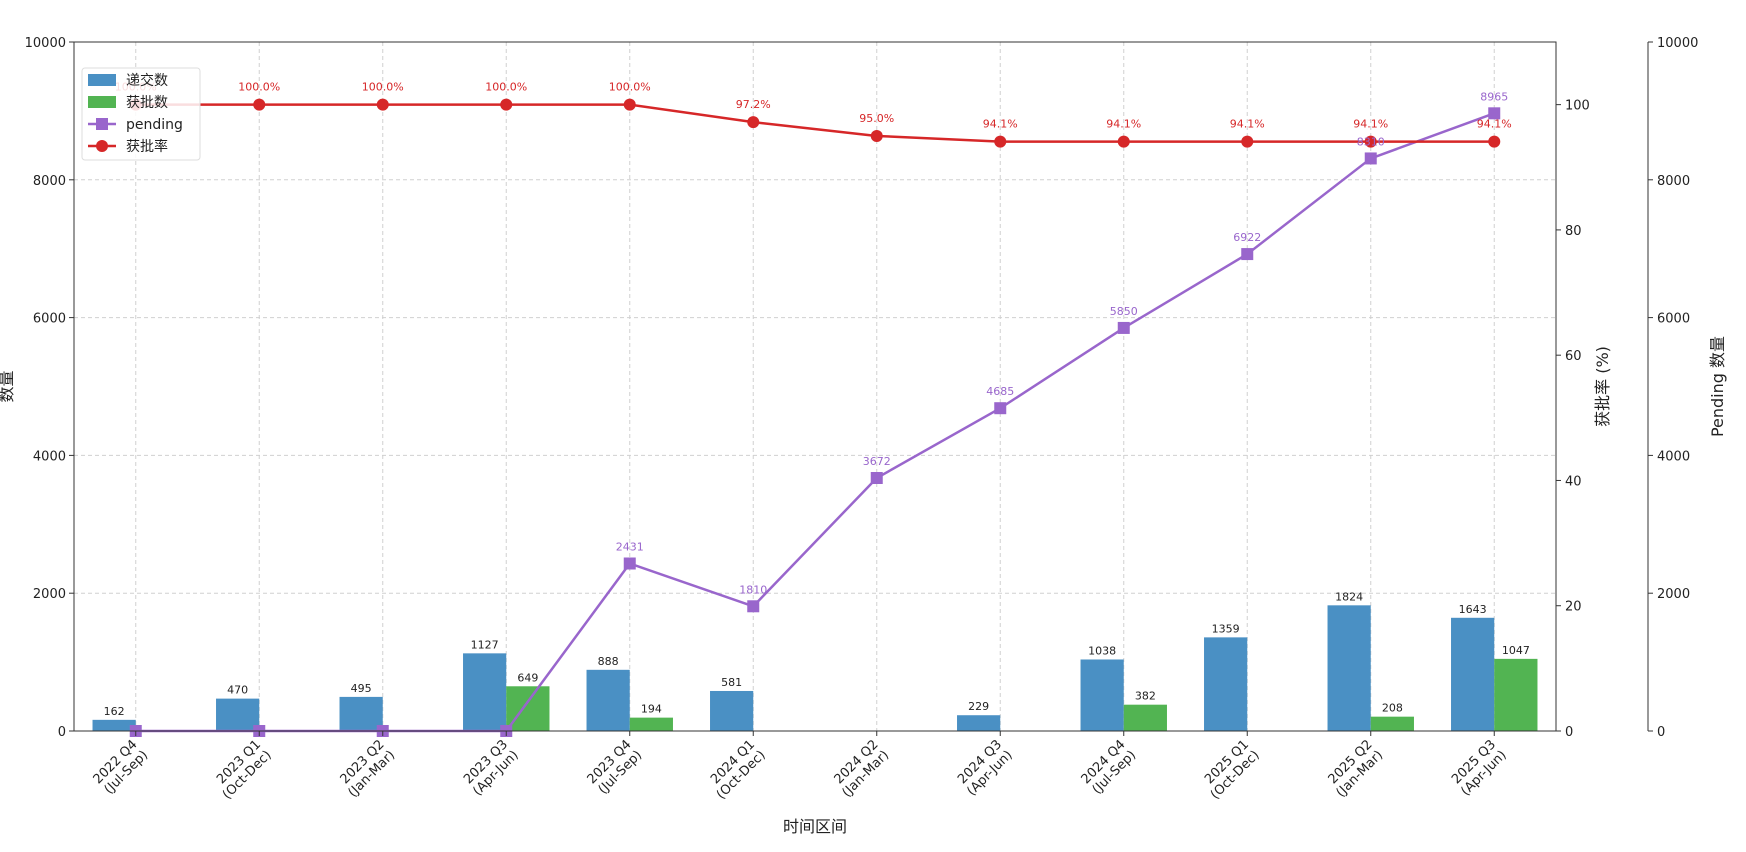 The height and width of the screenshot is (852, 1746). Describe the element at coordinates (1226, 628) in the screenshot. I see `bar-label-submitted: 1359` at that location.